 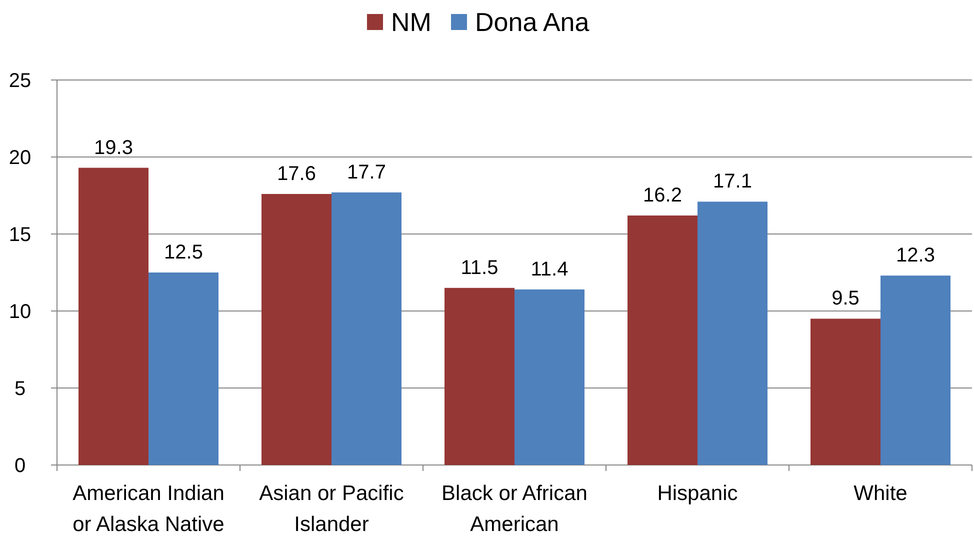 I want to click on legend-label: Dona Ana, so click(x=532, y=22).